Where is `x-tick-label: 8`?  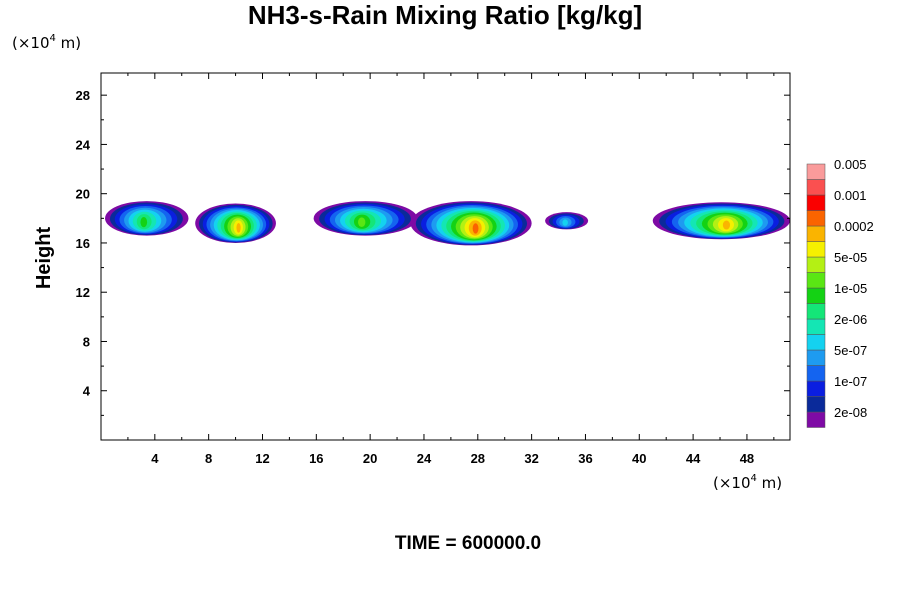
x-tick-label: 8 is located at coordinates (208, 458).